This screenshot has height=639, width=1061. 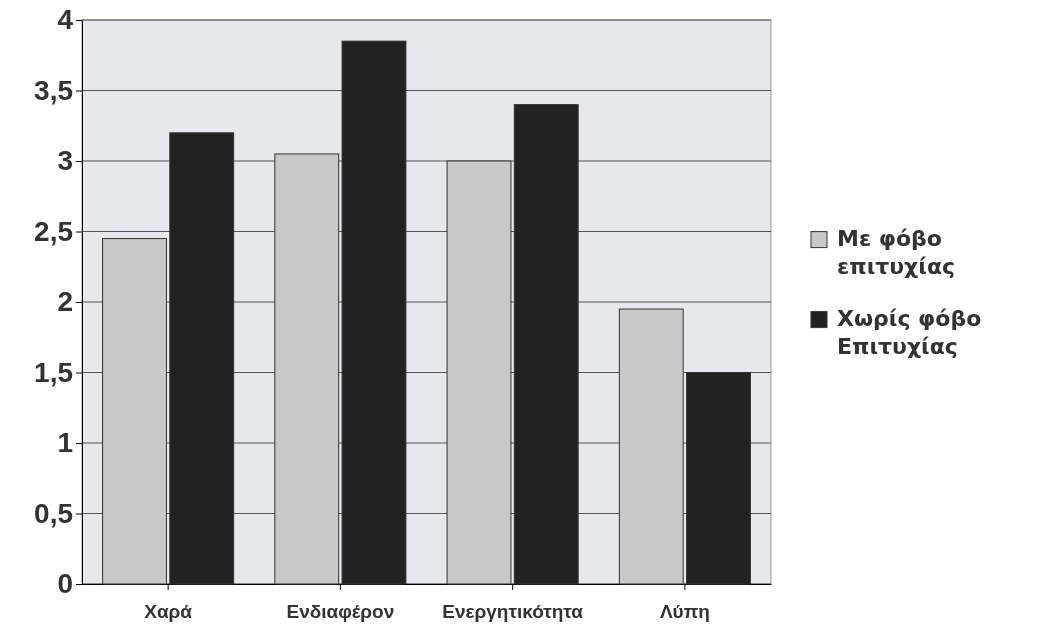 I want to click on y-tick-label: 2, so click(x=65, y=302).